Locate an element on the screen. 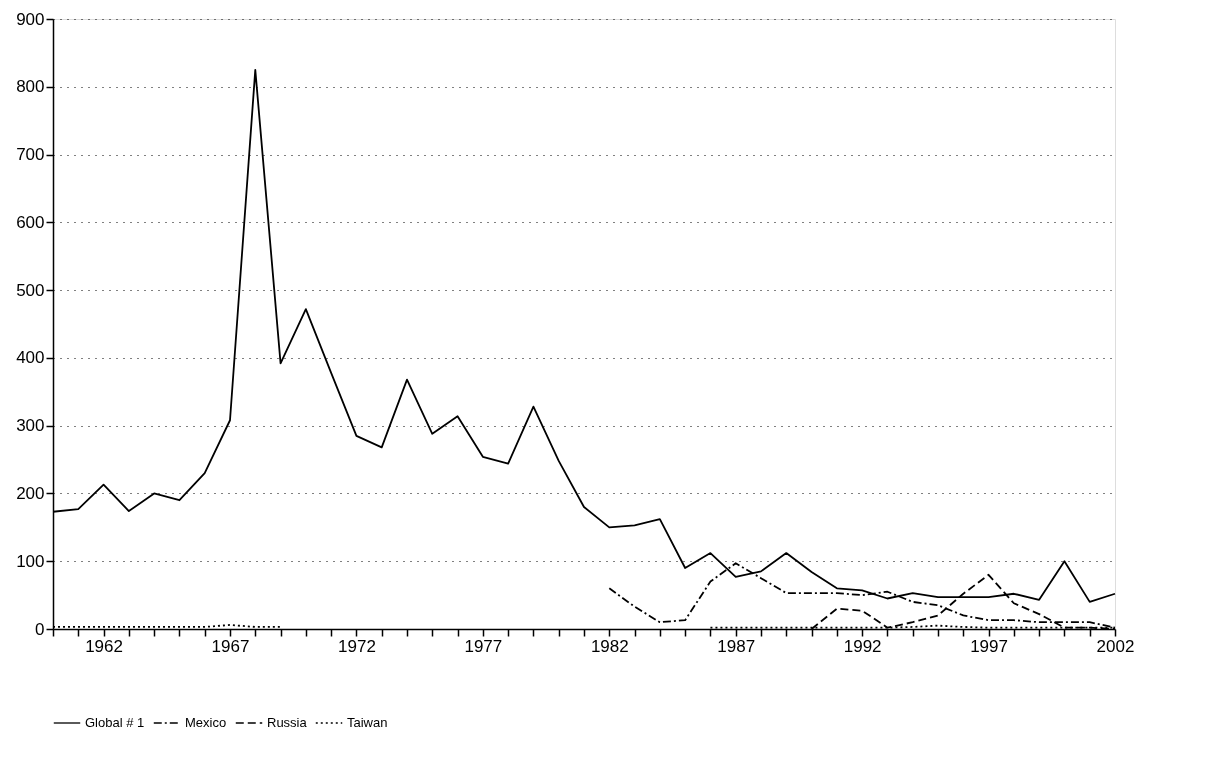 This screenshot has width=1215, height=774. x-tick-label: 2002 is located at coordinates (1115, 646).